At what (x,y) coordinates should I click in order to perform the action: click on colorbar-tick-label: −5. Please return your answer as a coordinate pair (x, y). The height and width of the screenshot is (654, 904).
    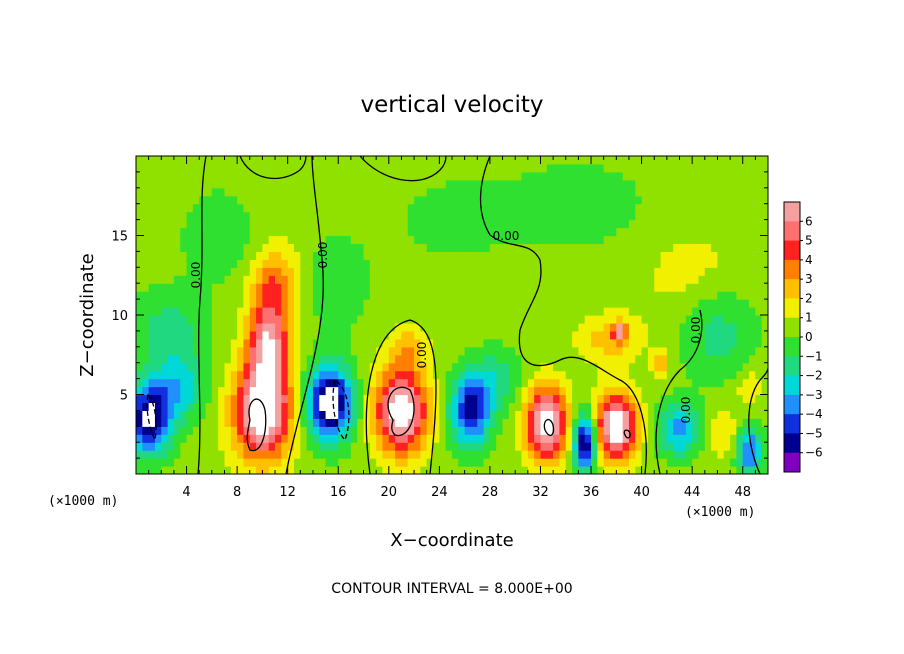
    Looking at the image, I should click on (814, 433).